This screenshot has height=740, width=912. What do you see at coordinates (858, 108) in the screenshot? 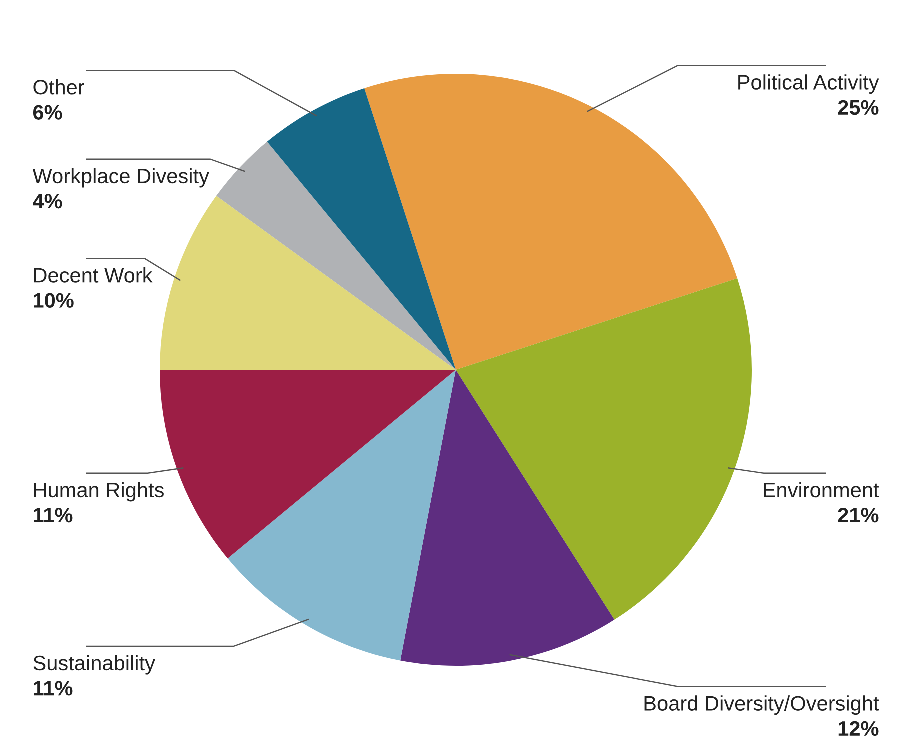
I see `data-label: 25%` at bounding box center [858, 108].